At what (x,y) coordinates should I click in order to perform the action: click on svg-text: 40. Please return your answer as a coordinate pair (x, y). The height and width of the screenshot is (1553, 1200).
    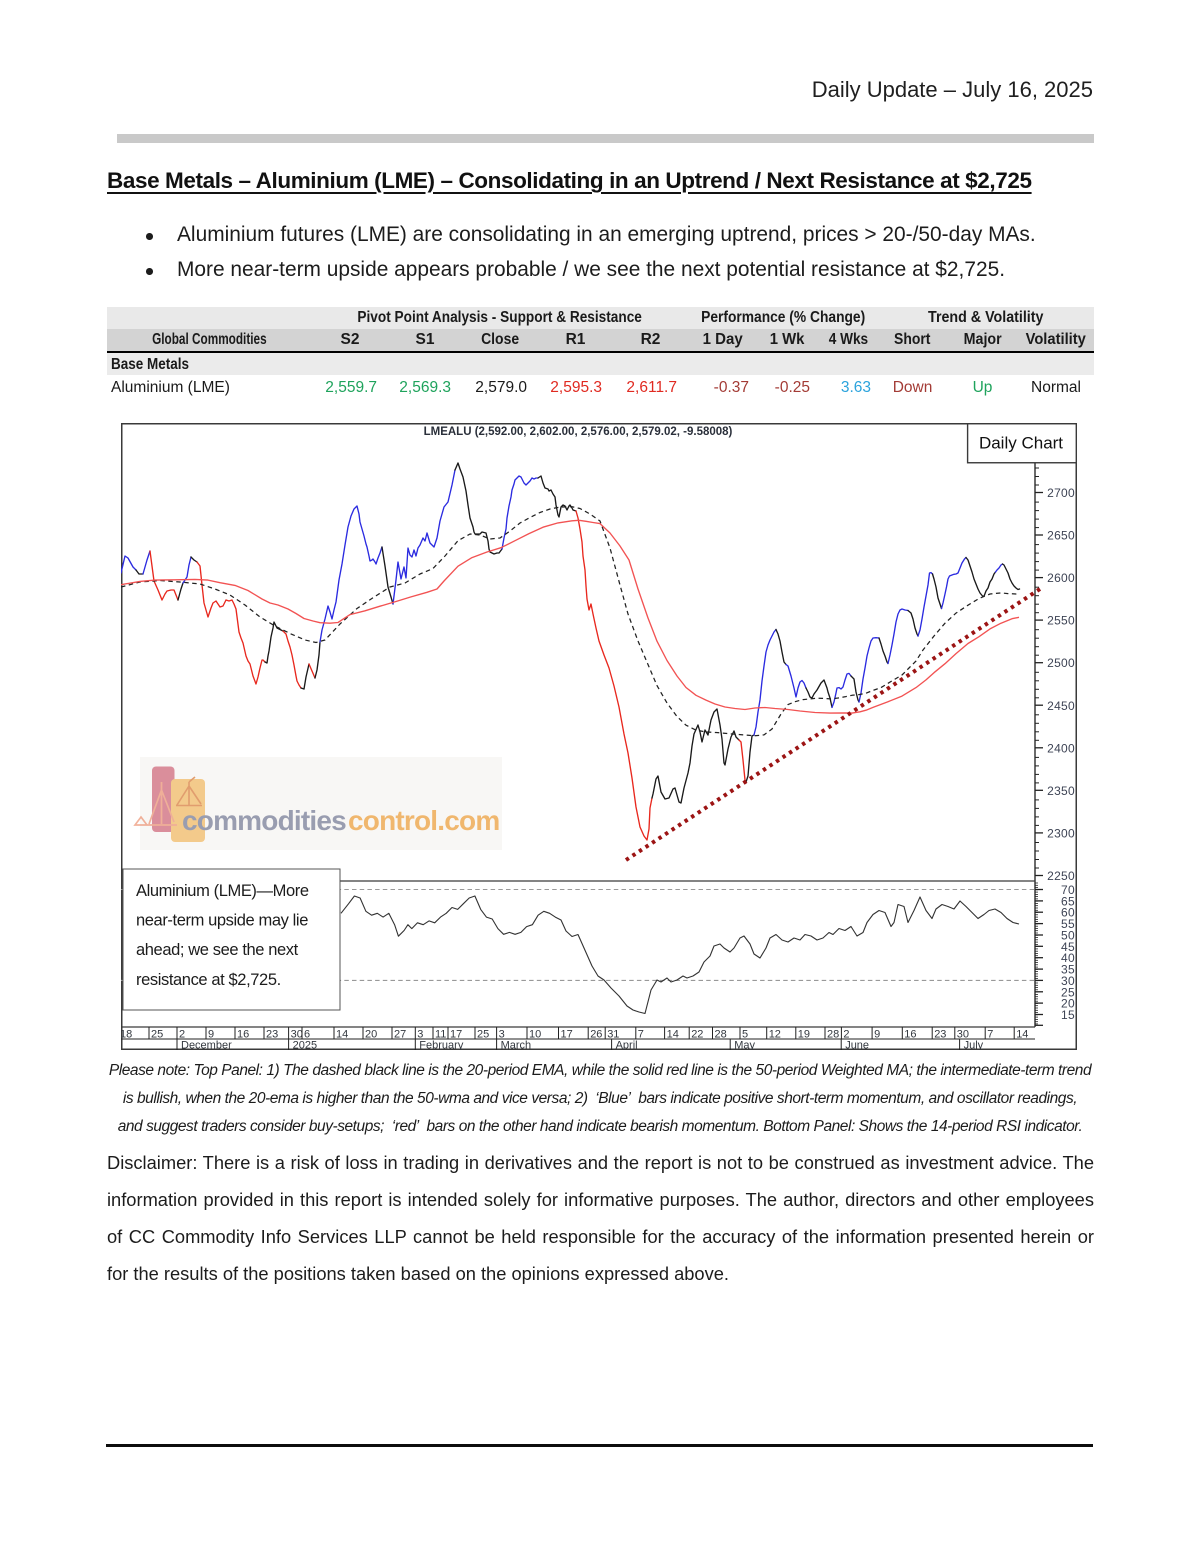
    Looking at the image, I should click on (1068, 958).